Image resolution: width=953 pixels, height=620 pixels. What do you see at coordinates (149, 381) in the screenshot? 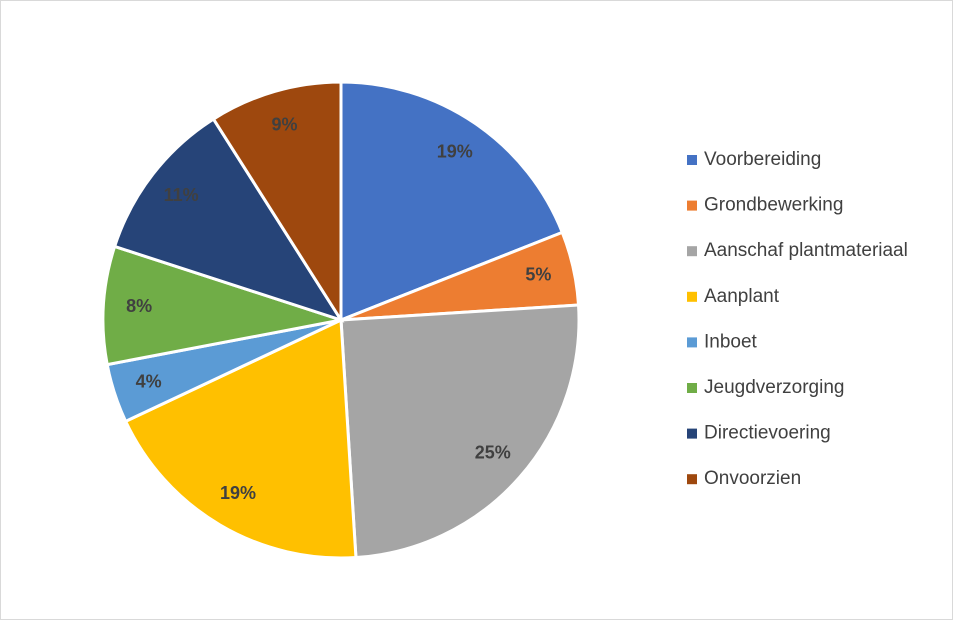
I see `data-label: 4%` at bounding box center [149, 381].